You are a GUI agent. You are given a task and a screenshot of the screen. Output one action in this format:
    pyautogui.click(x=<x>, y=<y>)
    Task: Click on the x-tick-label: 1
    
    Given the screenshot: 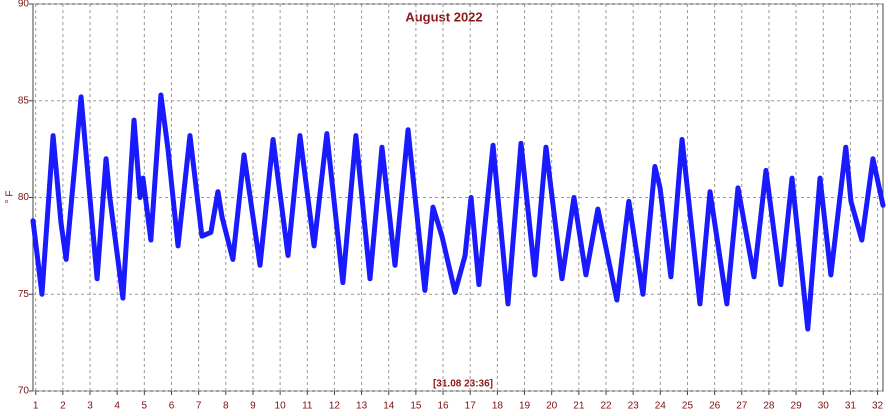 What is the action you would take?
    pyautogui.click(x=36, y=406)
    